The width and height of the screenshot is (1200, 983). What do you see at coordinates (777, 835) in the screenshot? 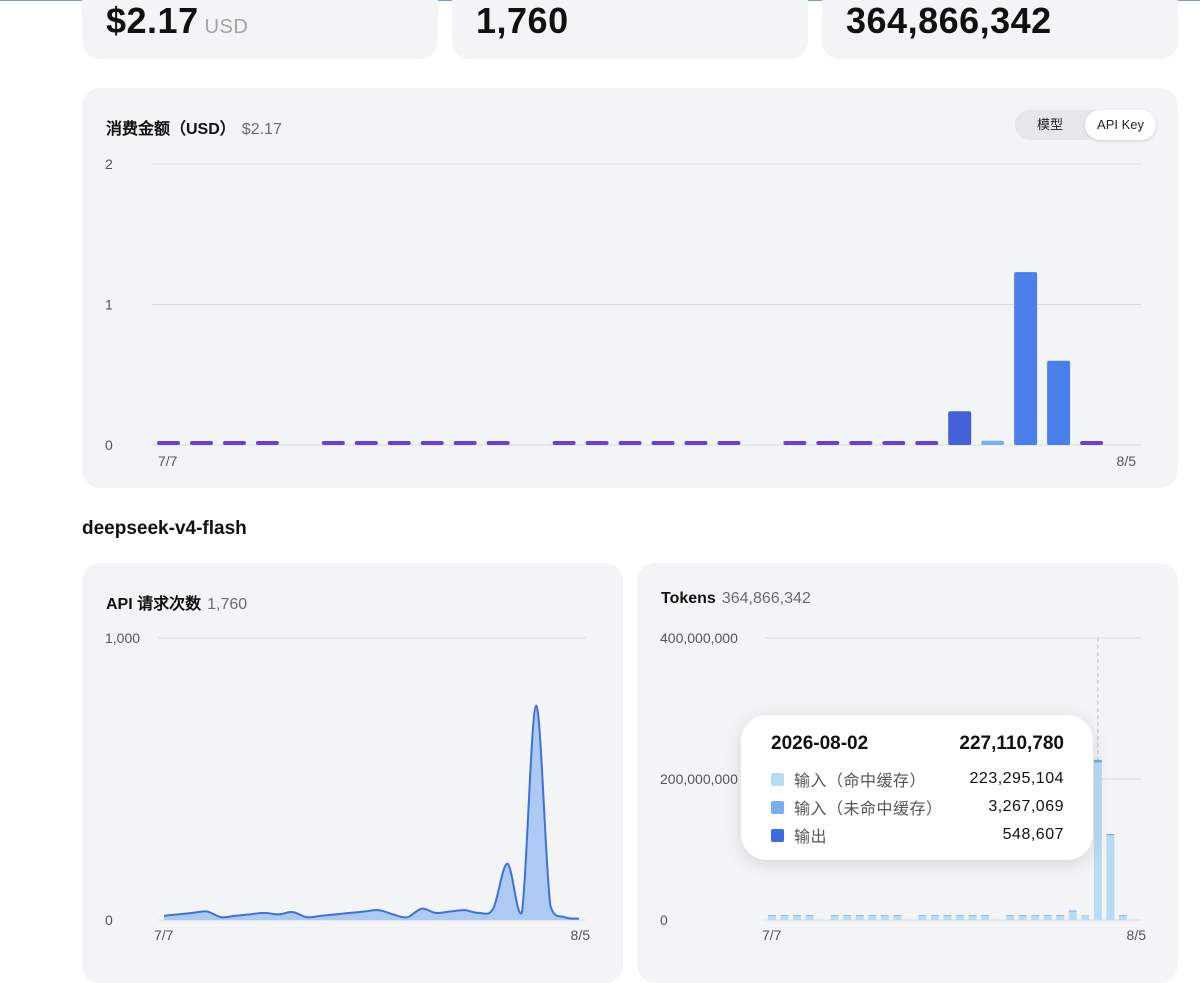
I see `output-swatch` at bounding box center [777, 835].